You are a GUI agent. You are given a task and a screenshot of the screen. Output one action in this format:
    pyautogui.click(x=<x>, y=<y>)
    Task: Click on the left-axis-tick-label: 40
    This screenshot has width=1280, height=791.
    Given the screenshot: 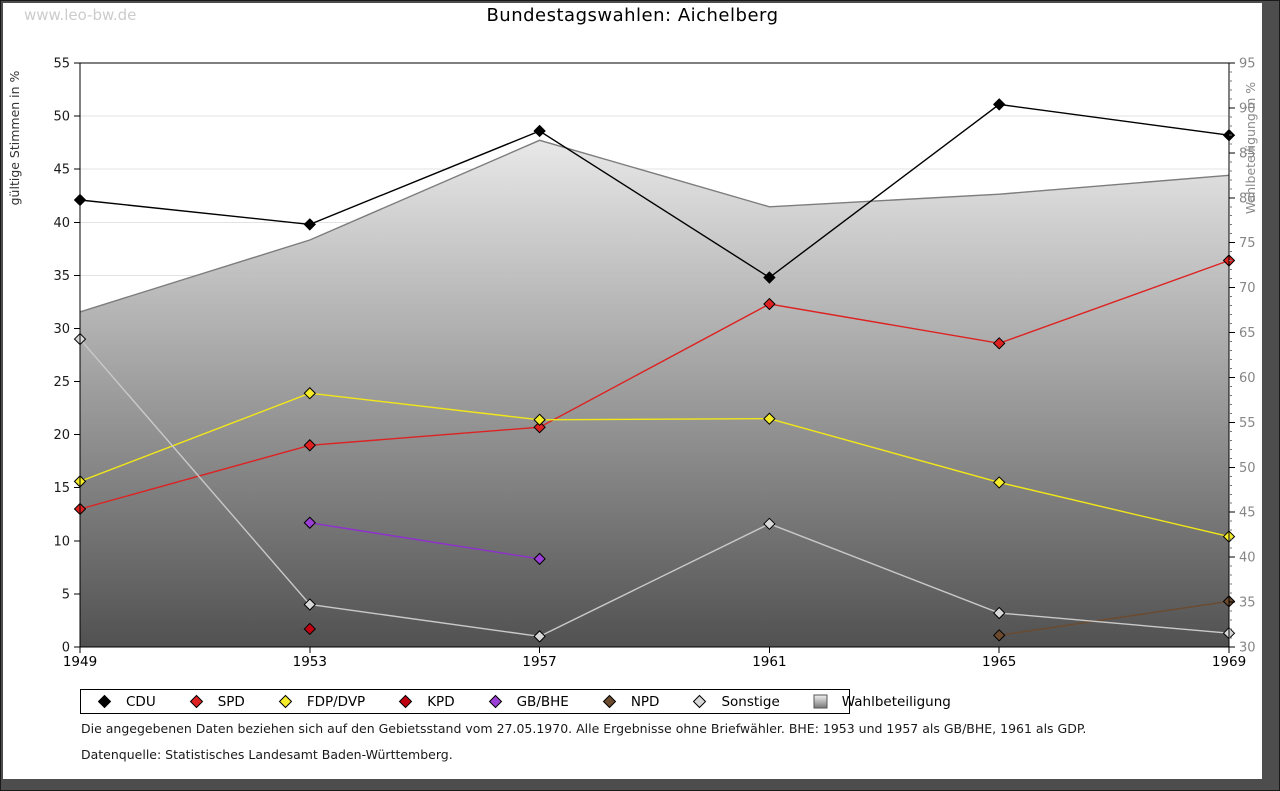 What is the action you would take?
    pyautogui.click(x=61, y=223)
    